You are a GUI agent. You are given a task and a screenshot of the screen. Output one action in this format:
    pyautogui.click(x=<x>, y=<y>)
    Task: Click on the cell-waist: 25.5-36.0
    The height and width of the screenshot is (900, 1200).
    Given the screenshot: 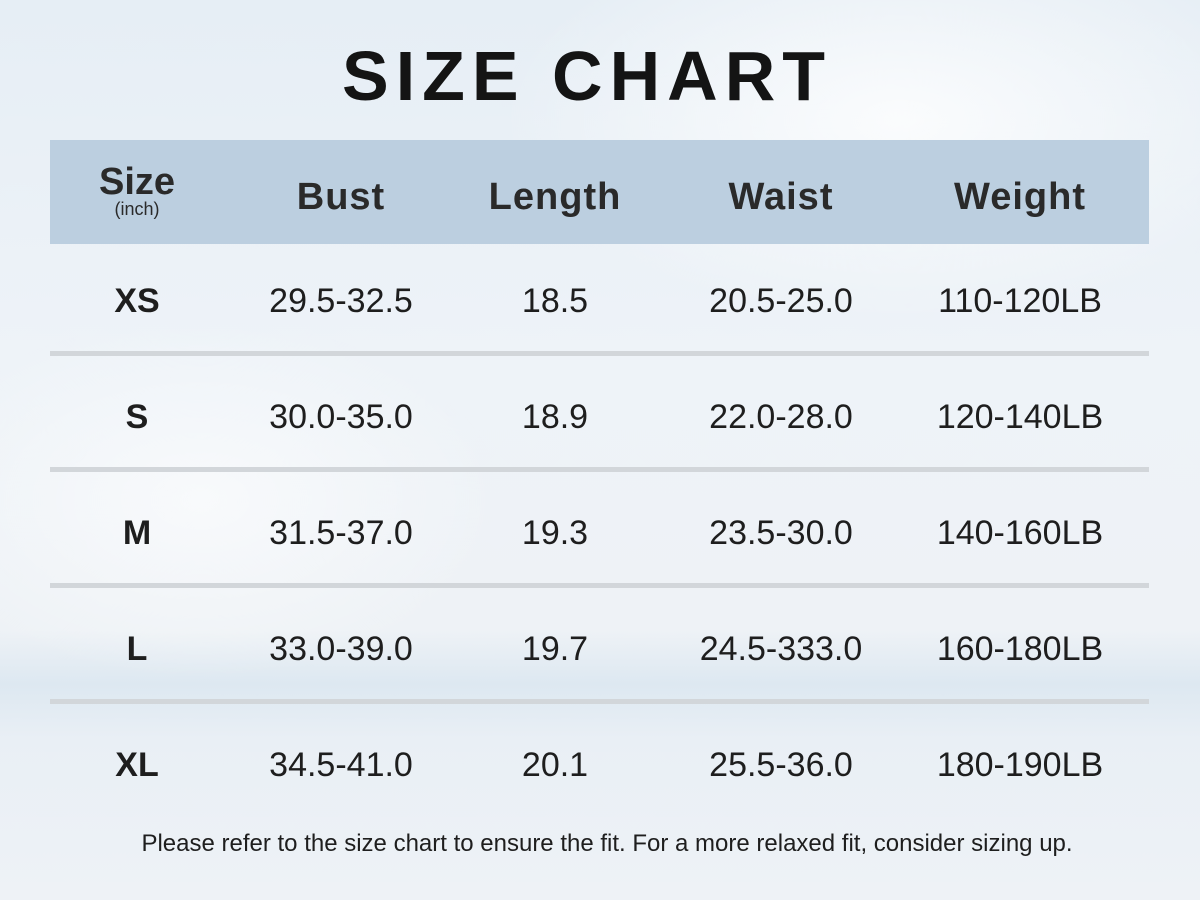 What is the action you would take?
    pyautogui.click(x=781, y=765)
    